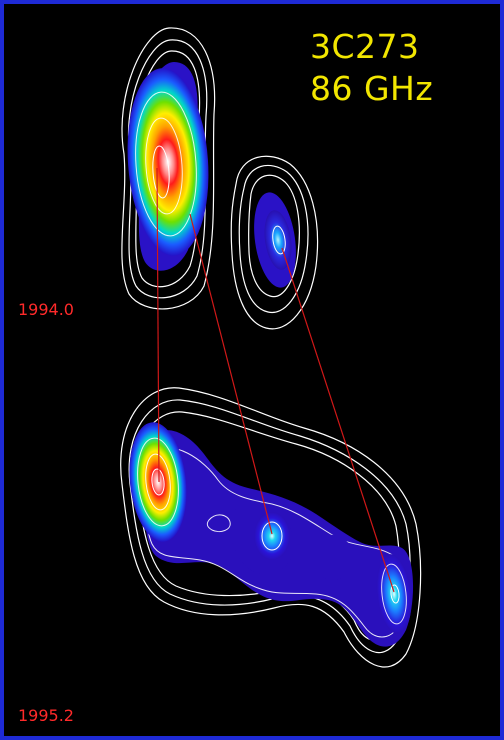  Describe the element at coordinates (371, 68) in the screenshot. I see `map-title: 3C273 86 GHz` at that location.